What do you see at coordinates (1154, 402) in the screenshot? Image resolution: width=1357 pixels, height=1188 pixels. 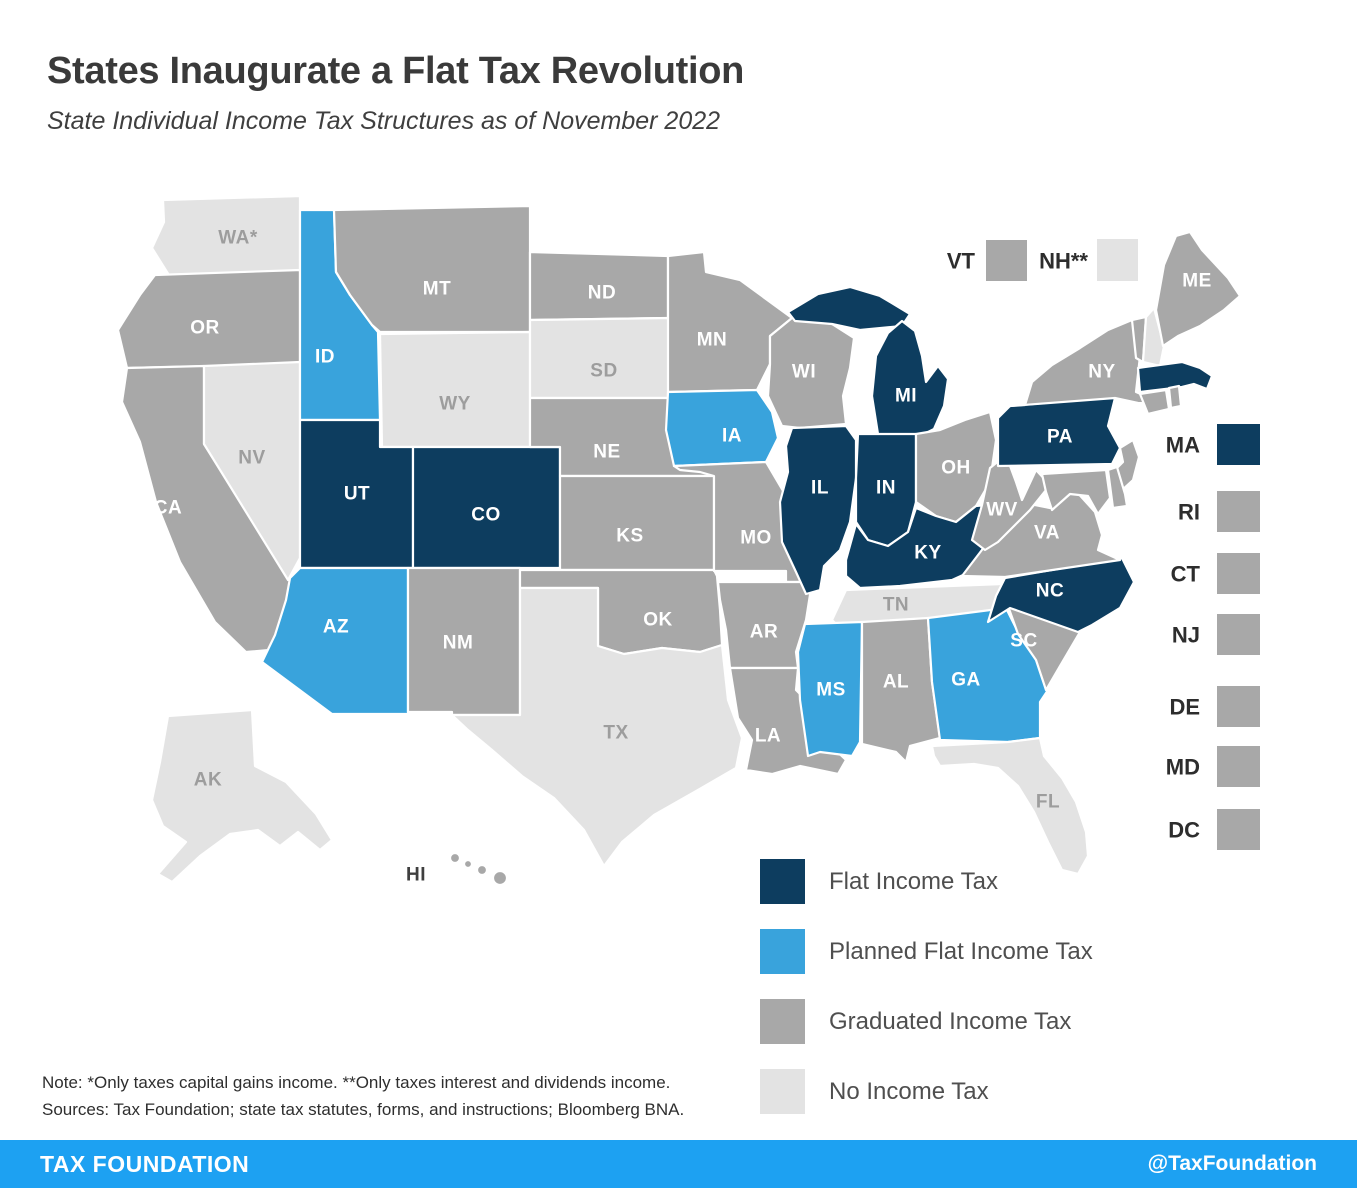 I see `state-ct` at bounding box center [1154, 402].